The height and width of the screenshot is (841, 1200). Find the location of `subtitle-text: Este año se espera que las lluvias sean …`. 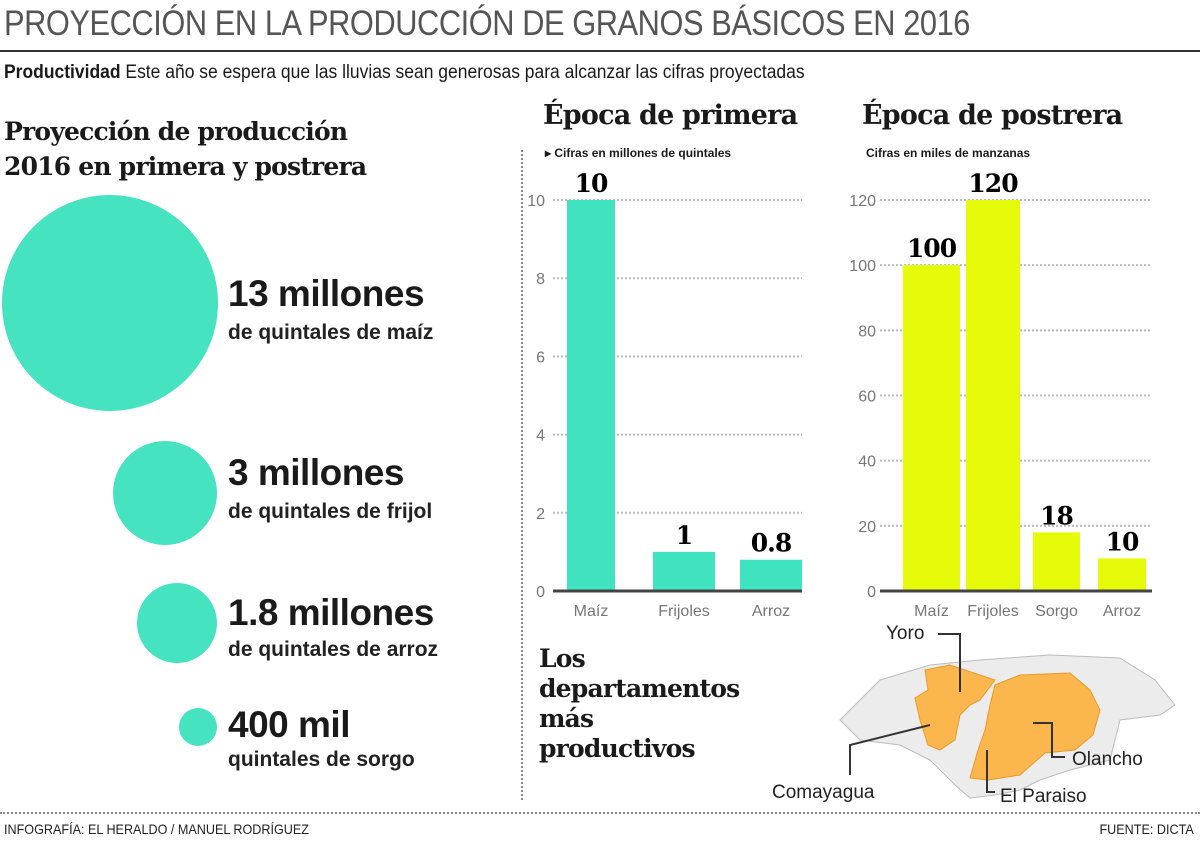

subtitle-text: Este año se espera que las lluvias sean … is located at coordinates (465, 72).